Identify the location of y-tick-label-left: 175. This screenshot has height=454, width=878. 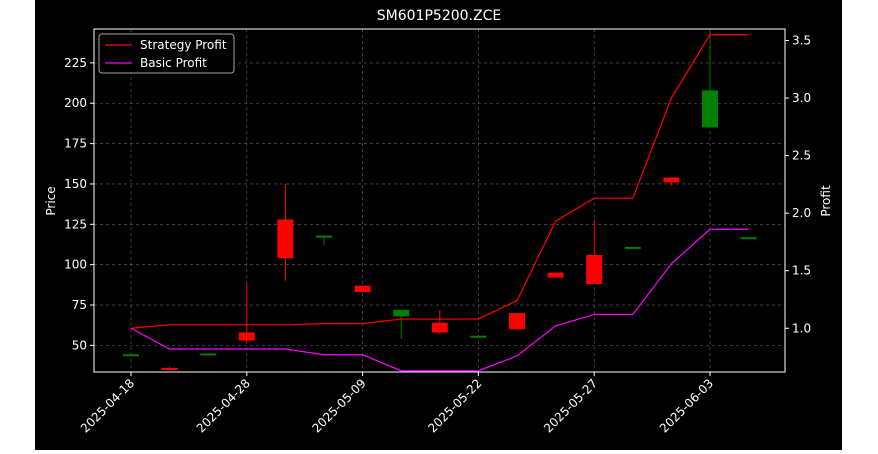
(75, 144).